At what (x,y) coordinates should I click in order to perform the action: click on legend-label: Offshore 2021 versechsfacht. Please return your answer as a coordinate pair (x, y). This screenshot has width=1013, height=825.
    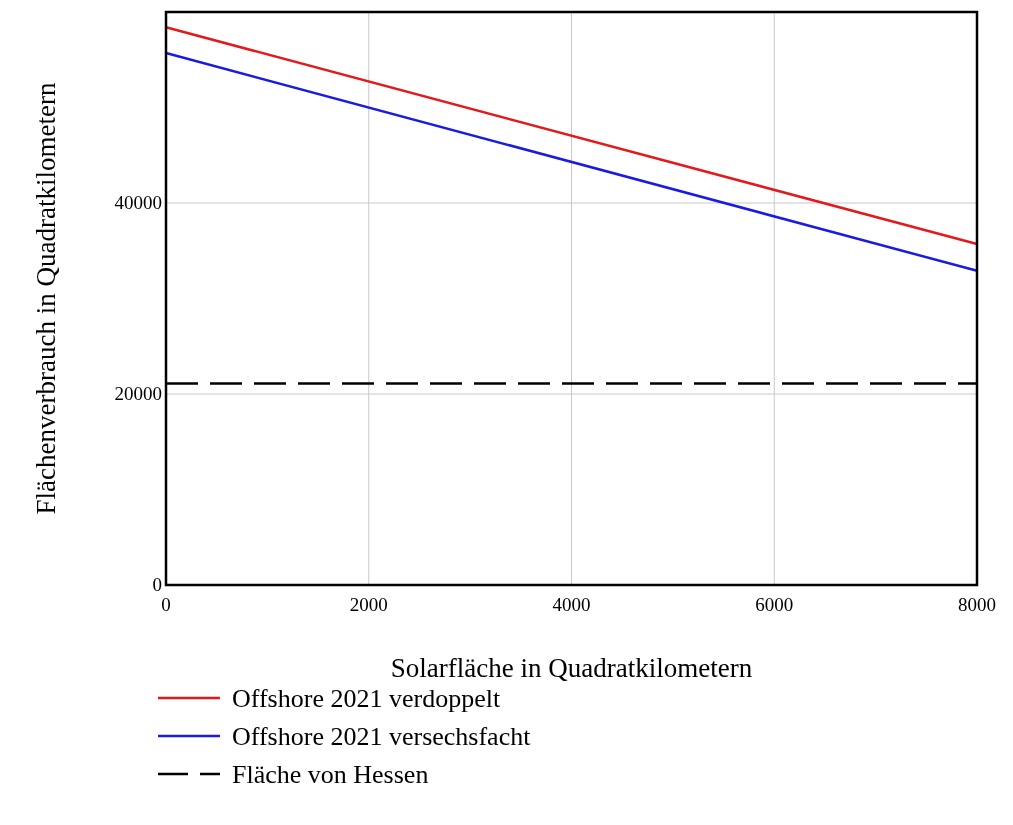
    Looking at the image, I should click on (382, 736).